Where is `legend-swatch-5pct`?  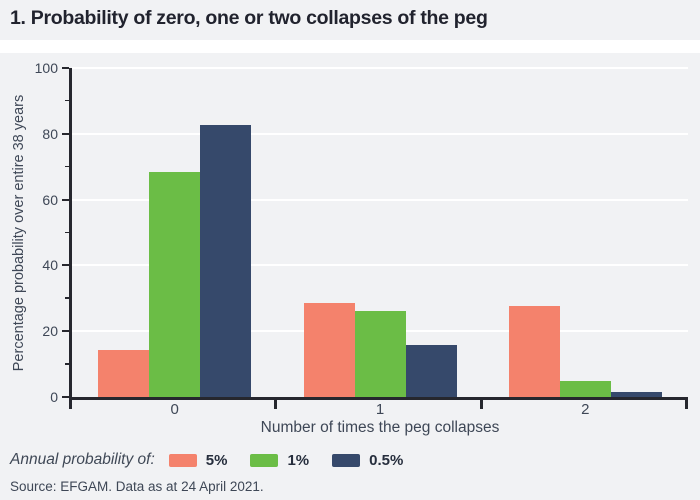 legend-swatch-5pct is located at coordinates (182, 460).